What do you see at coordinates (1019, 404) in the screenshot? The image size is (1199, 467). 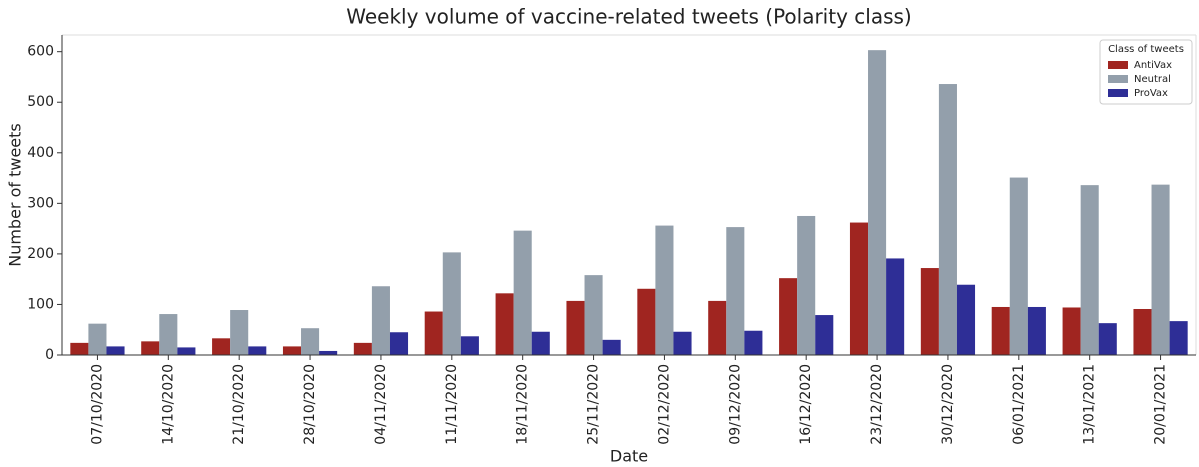 I see `x-tick-label: 06/01/2021` at bounding box center [1019, 404].